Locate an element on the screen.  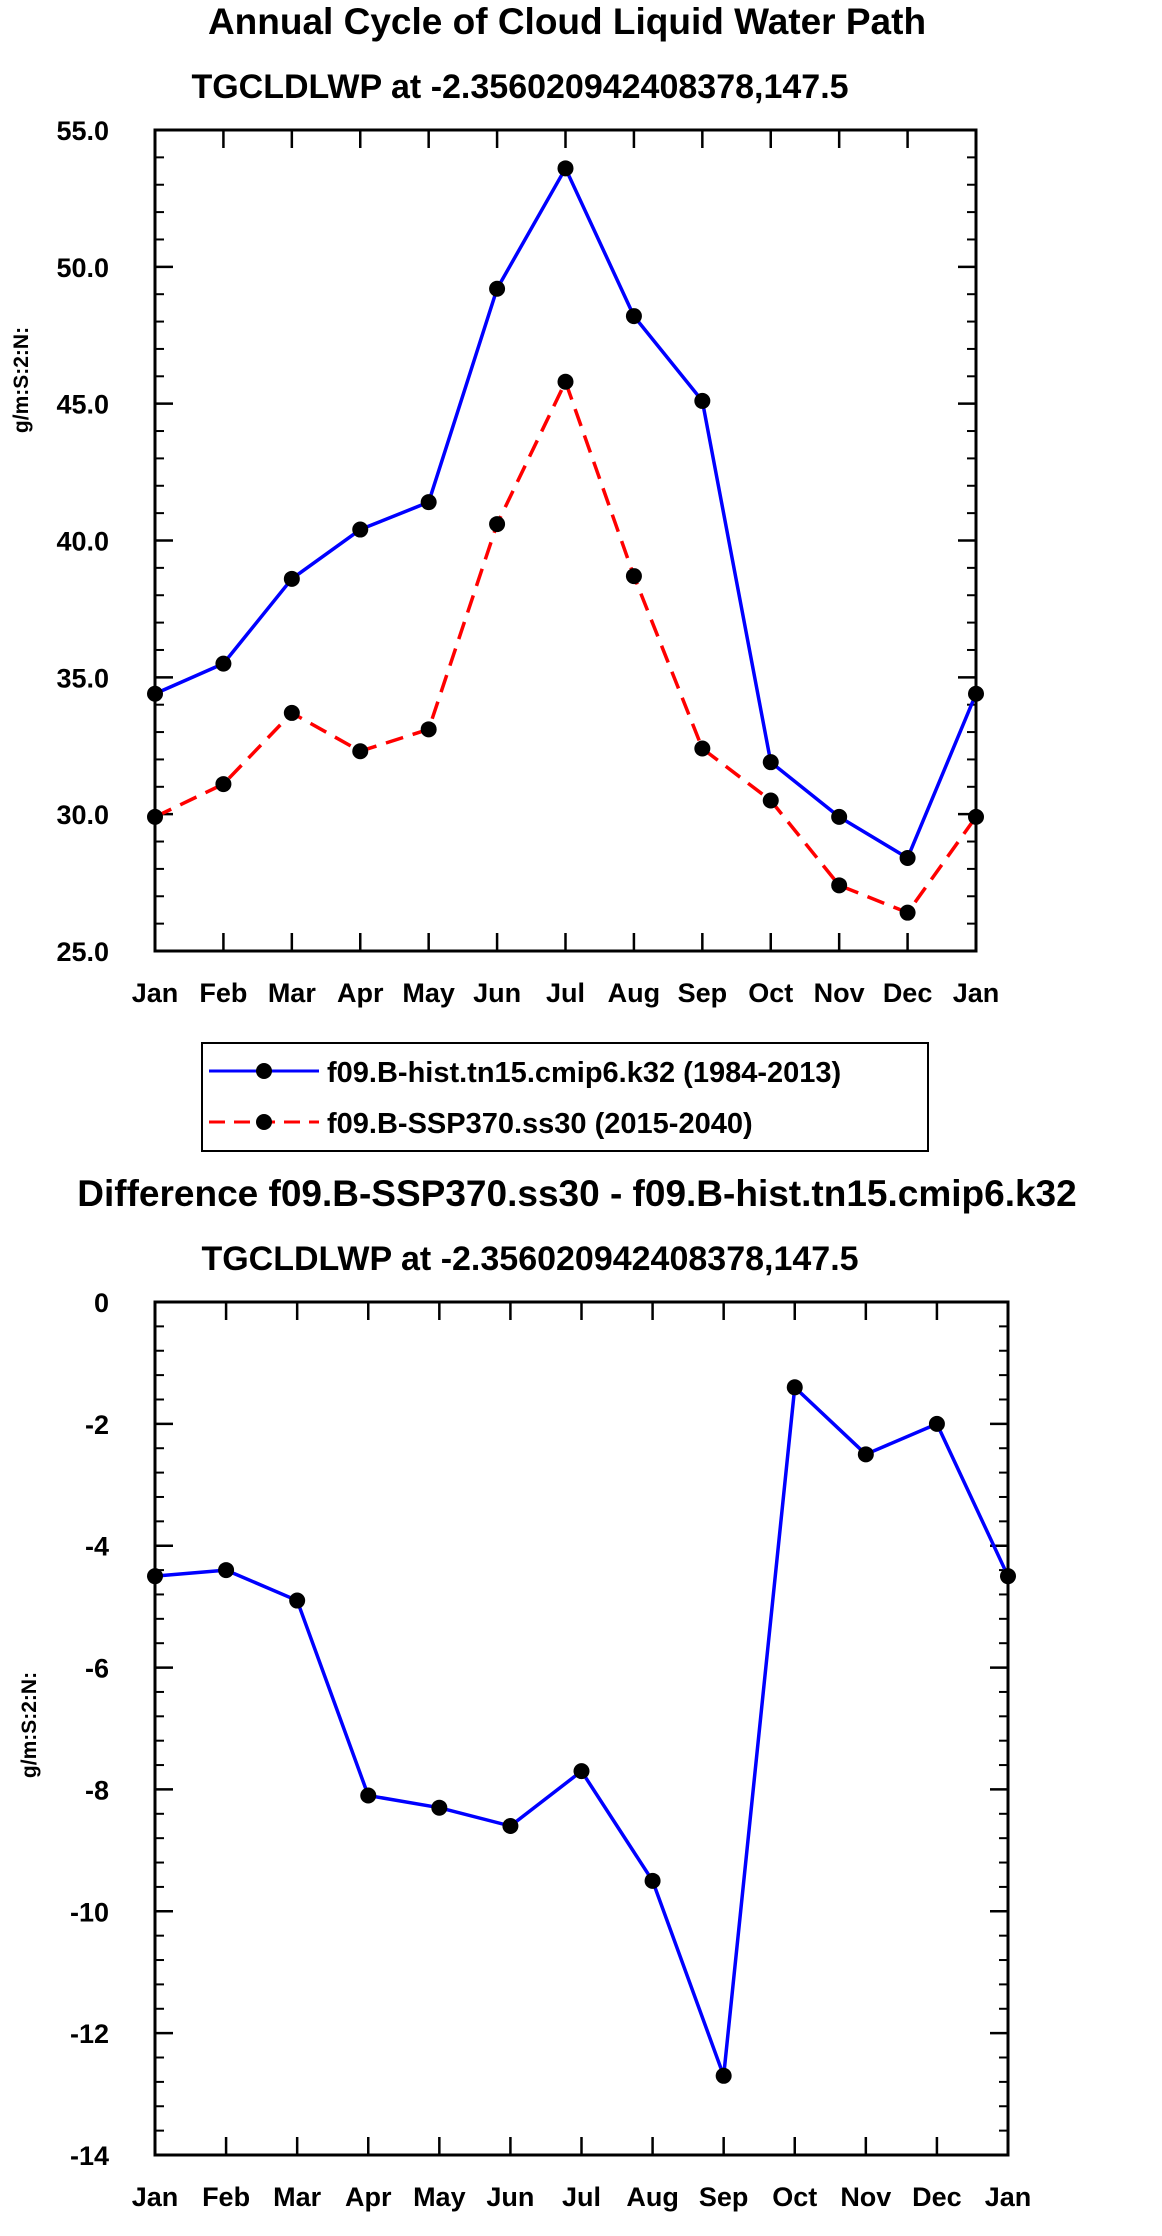
legend-label-hist: f09.B-hist.tn15.cmip6.k32 (1984-2013) is located at coordinates (584, 1073).